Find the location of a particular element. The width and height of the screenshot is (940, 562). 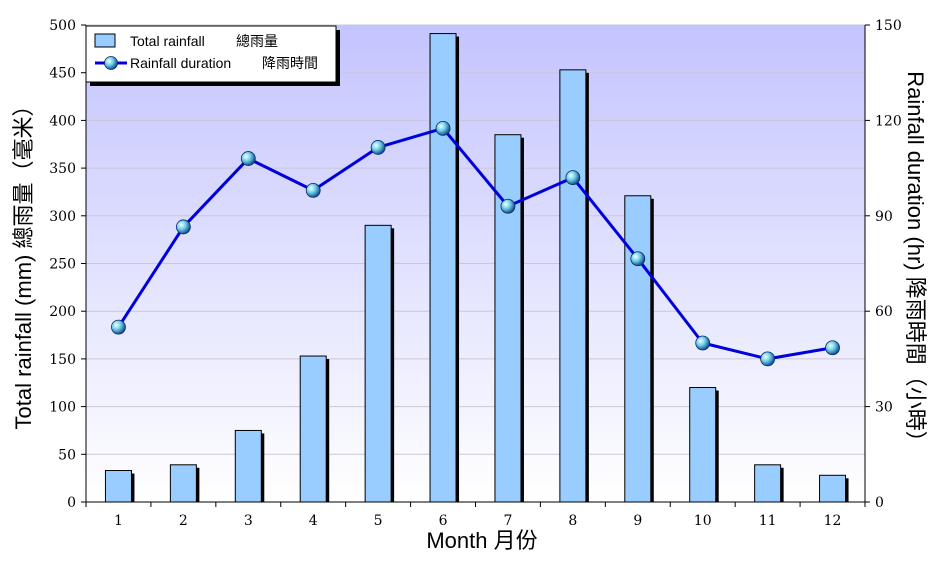

x-tick-label: 2 is located at coordinates (183, 521).